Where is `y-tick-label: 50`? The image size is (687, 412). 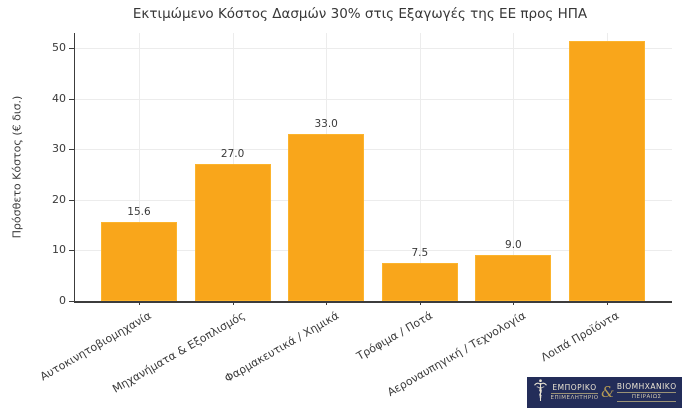
y-tick-label: 50 is located at coordinates (59, 48).